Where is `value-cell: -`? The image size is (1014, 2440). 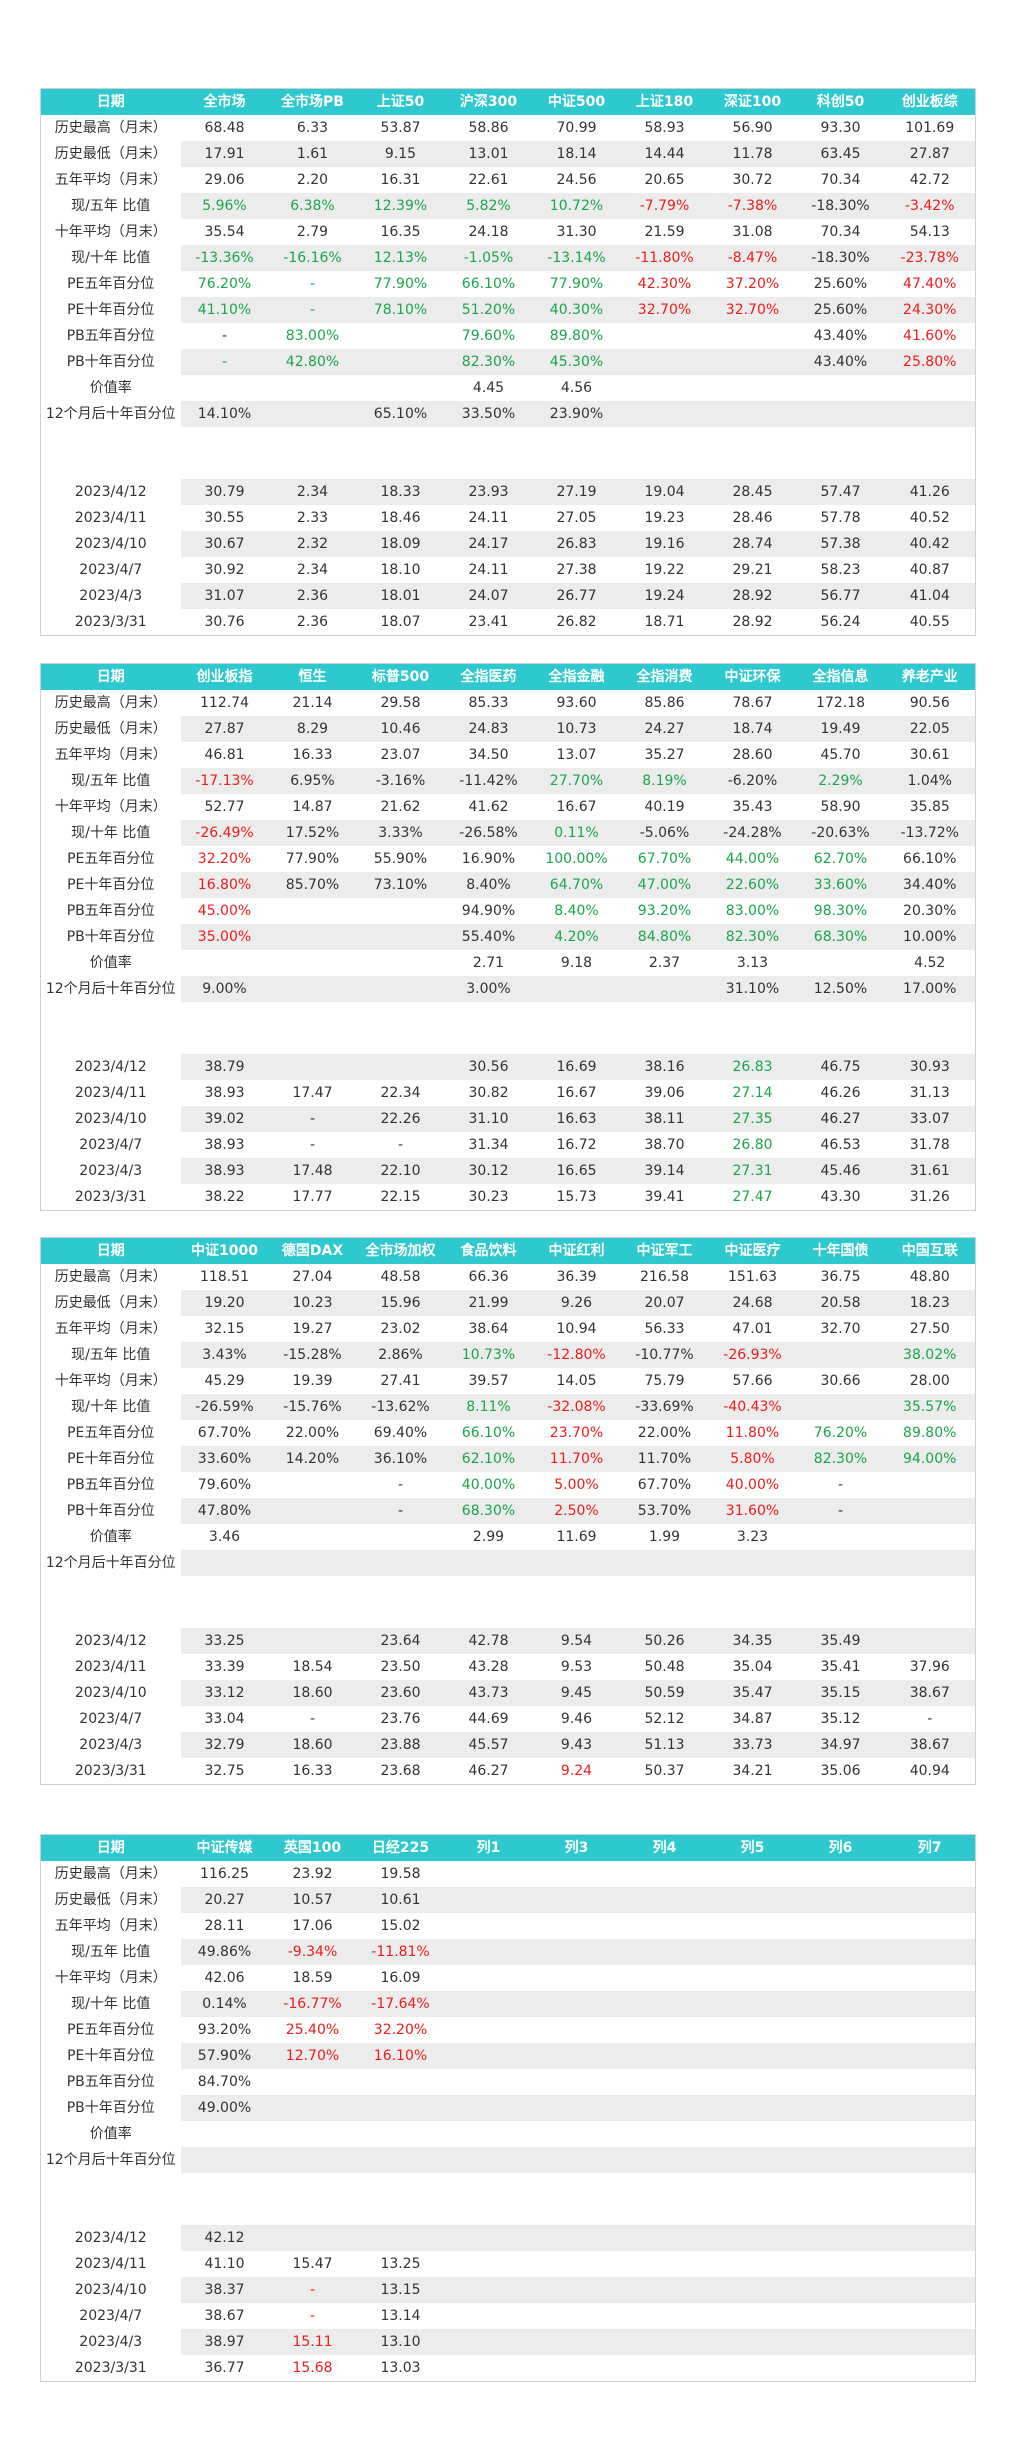 value-cell: - is located at coordinates (400, 1145).